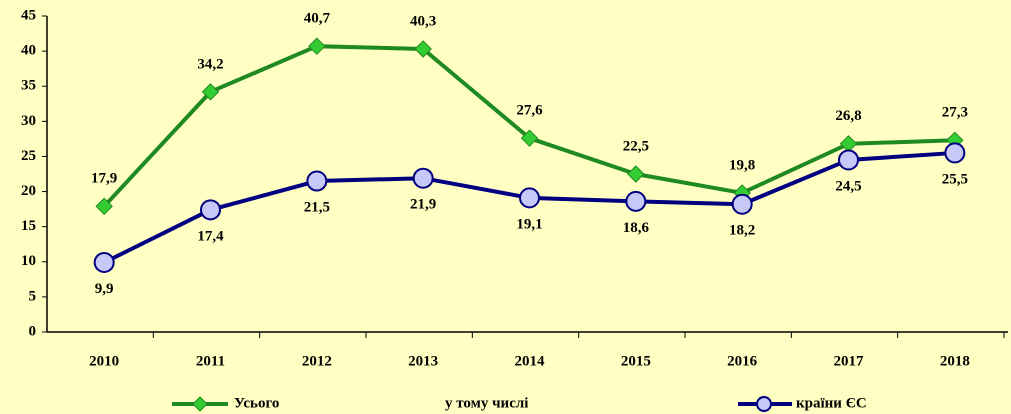  What do you see at coordinates (742, 361) in the screenshot?
I see `x-tick-label: 2016` at bounding box center [742, 361].